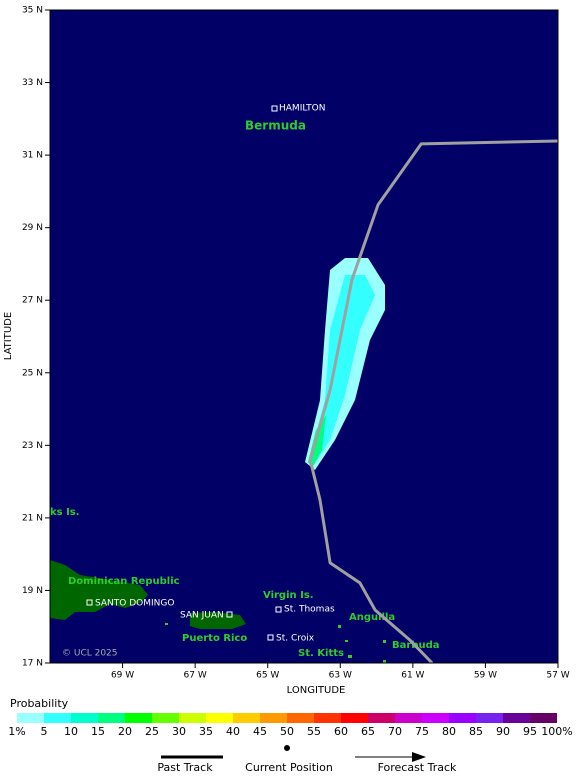 The width and height of the screenshot is (580, 784). What do you see at coordinates (287, 748) in the screenshot?
I see `current-position-key` at bounding box center [287, 748].